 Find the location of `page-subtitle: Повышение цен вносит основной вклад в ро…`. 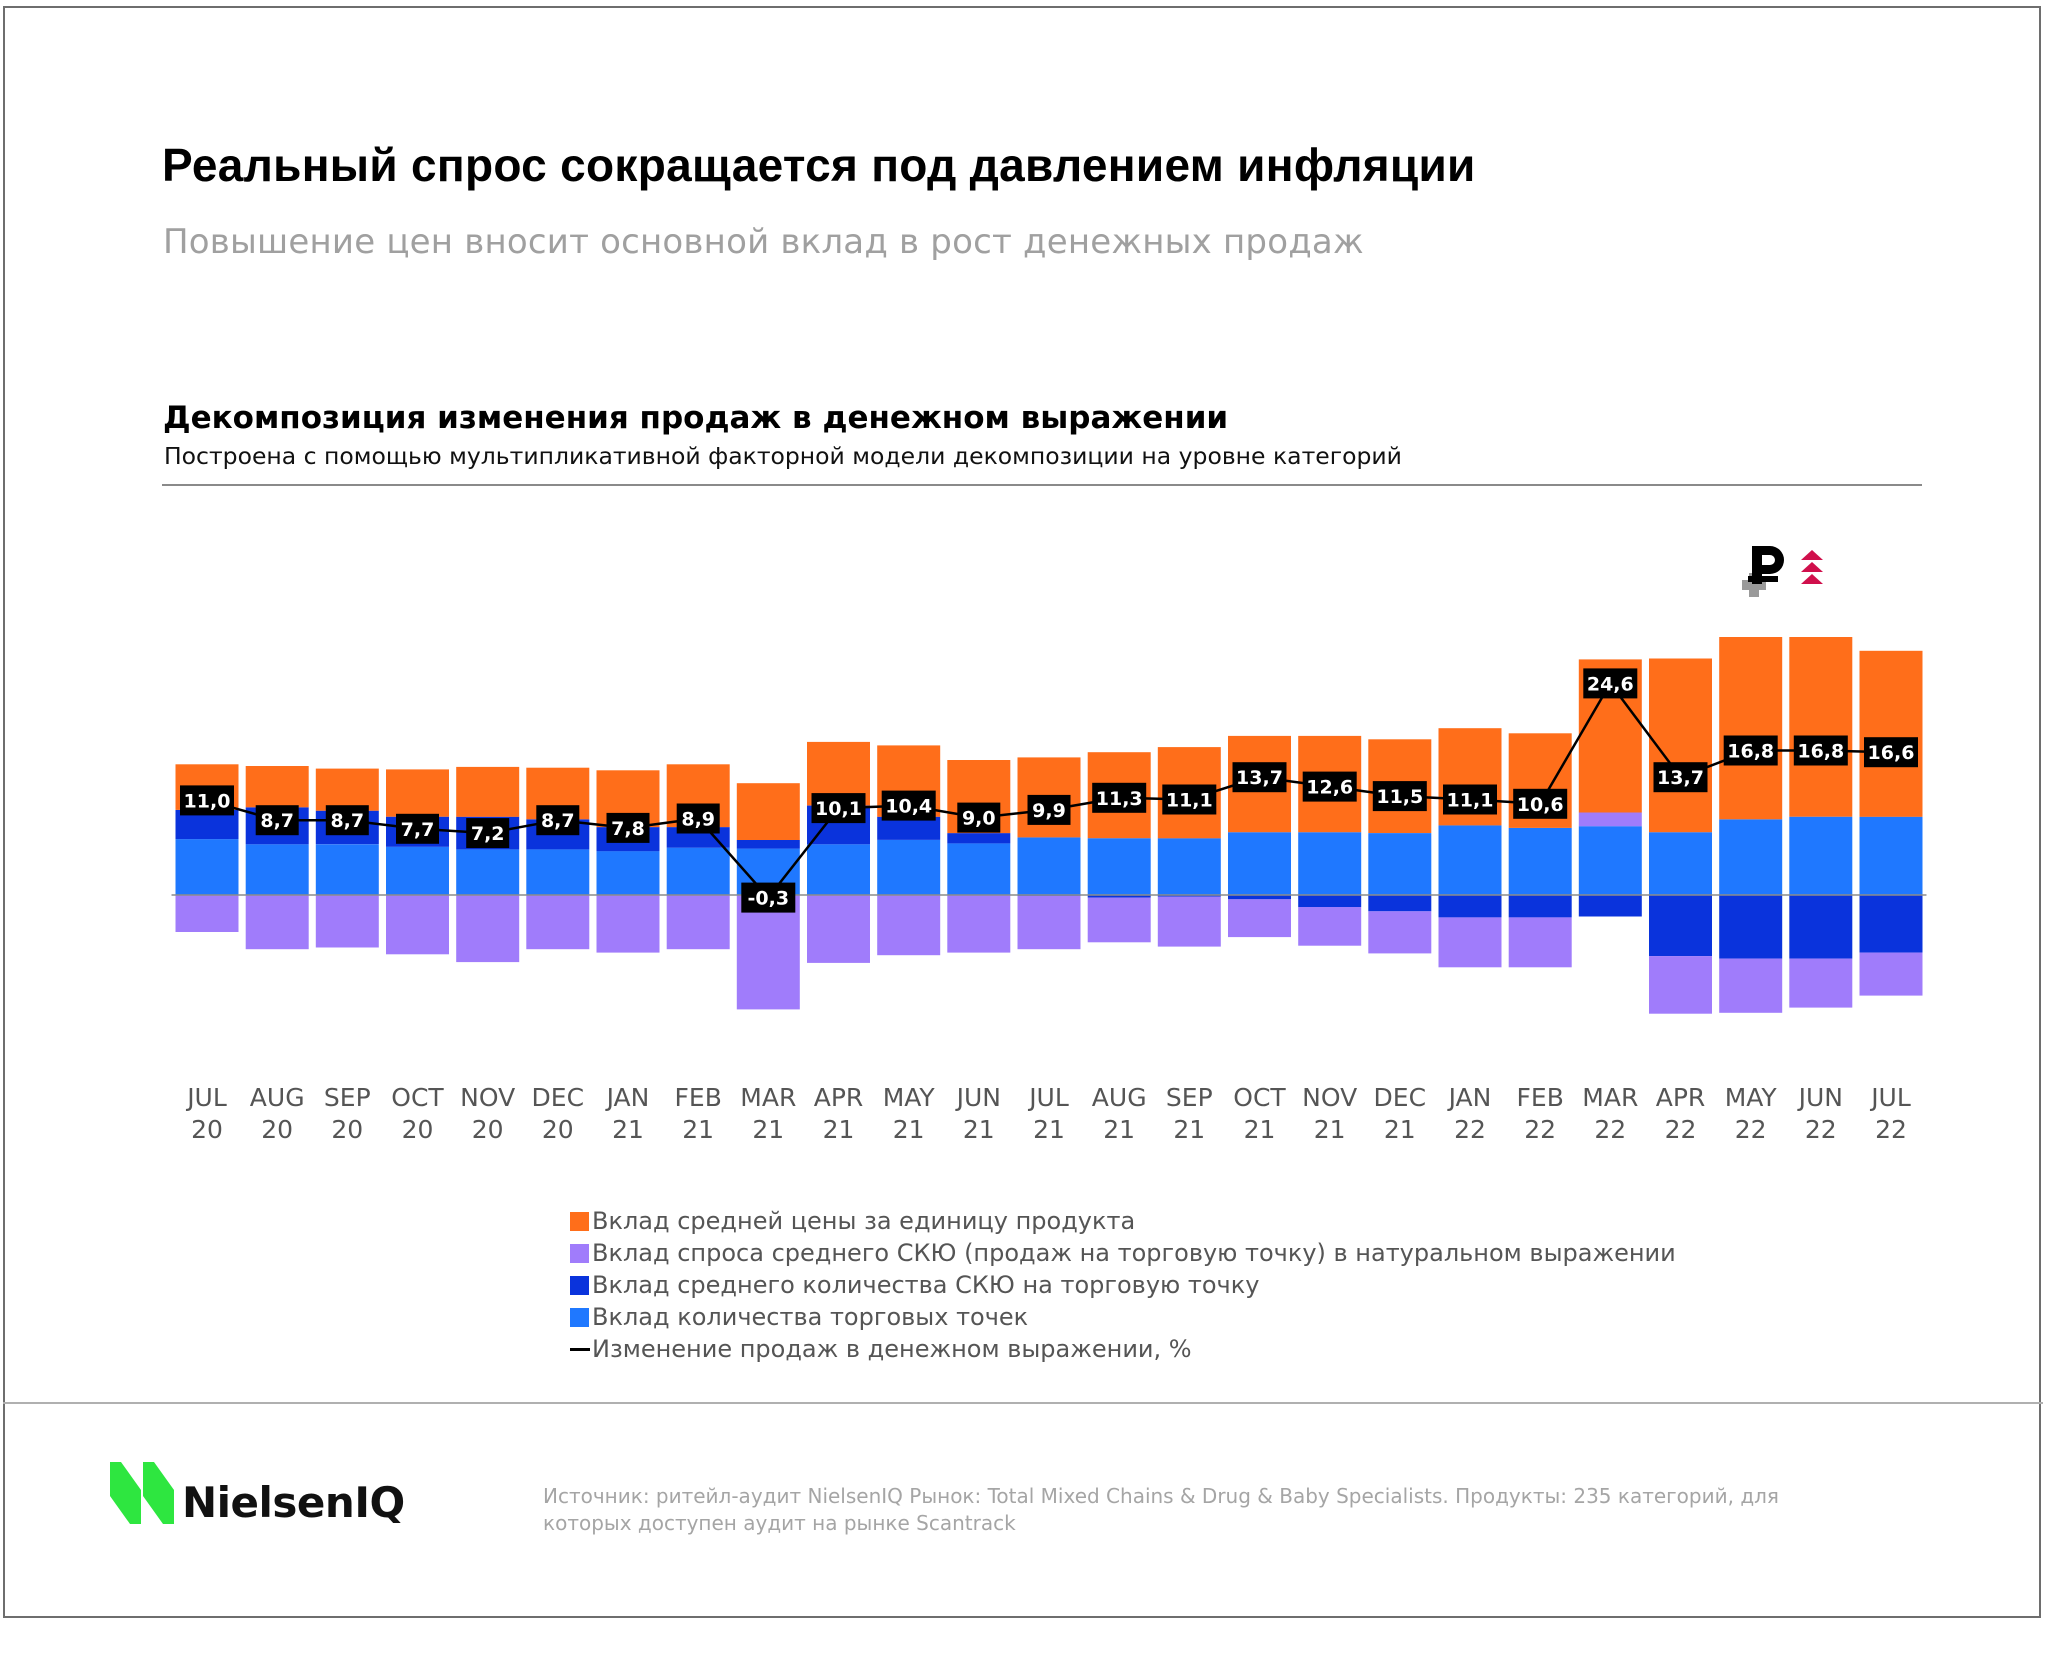

page-subtitle: Повышение цен вносит основной вклад в ро… is located at coordinates (763, 242).